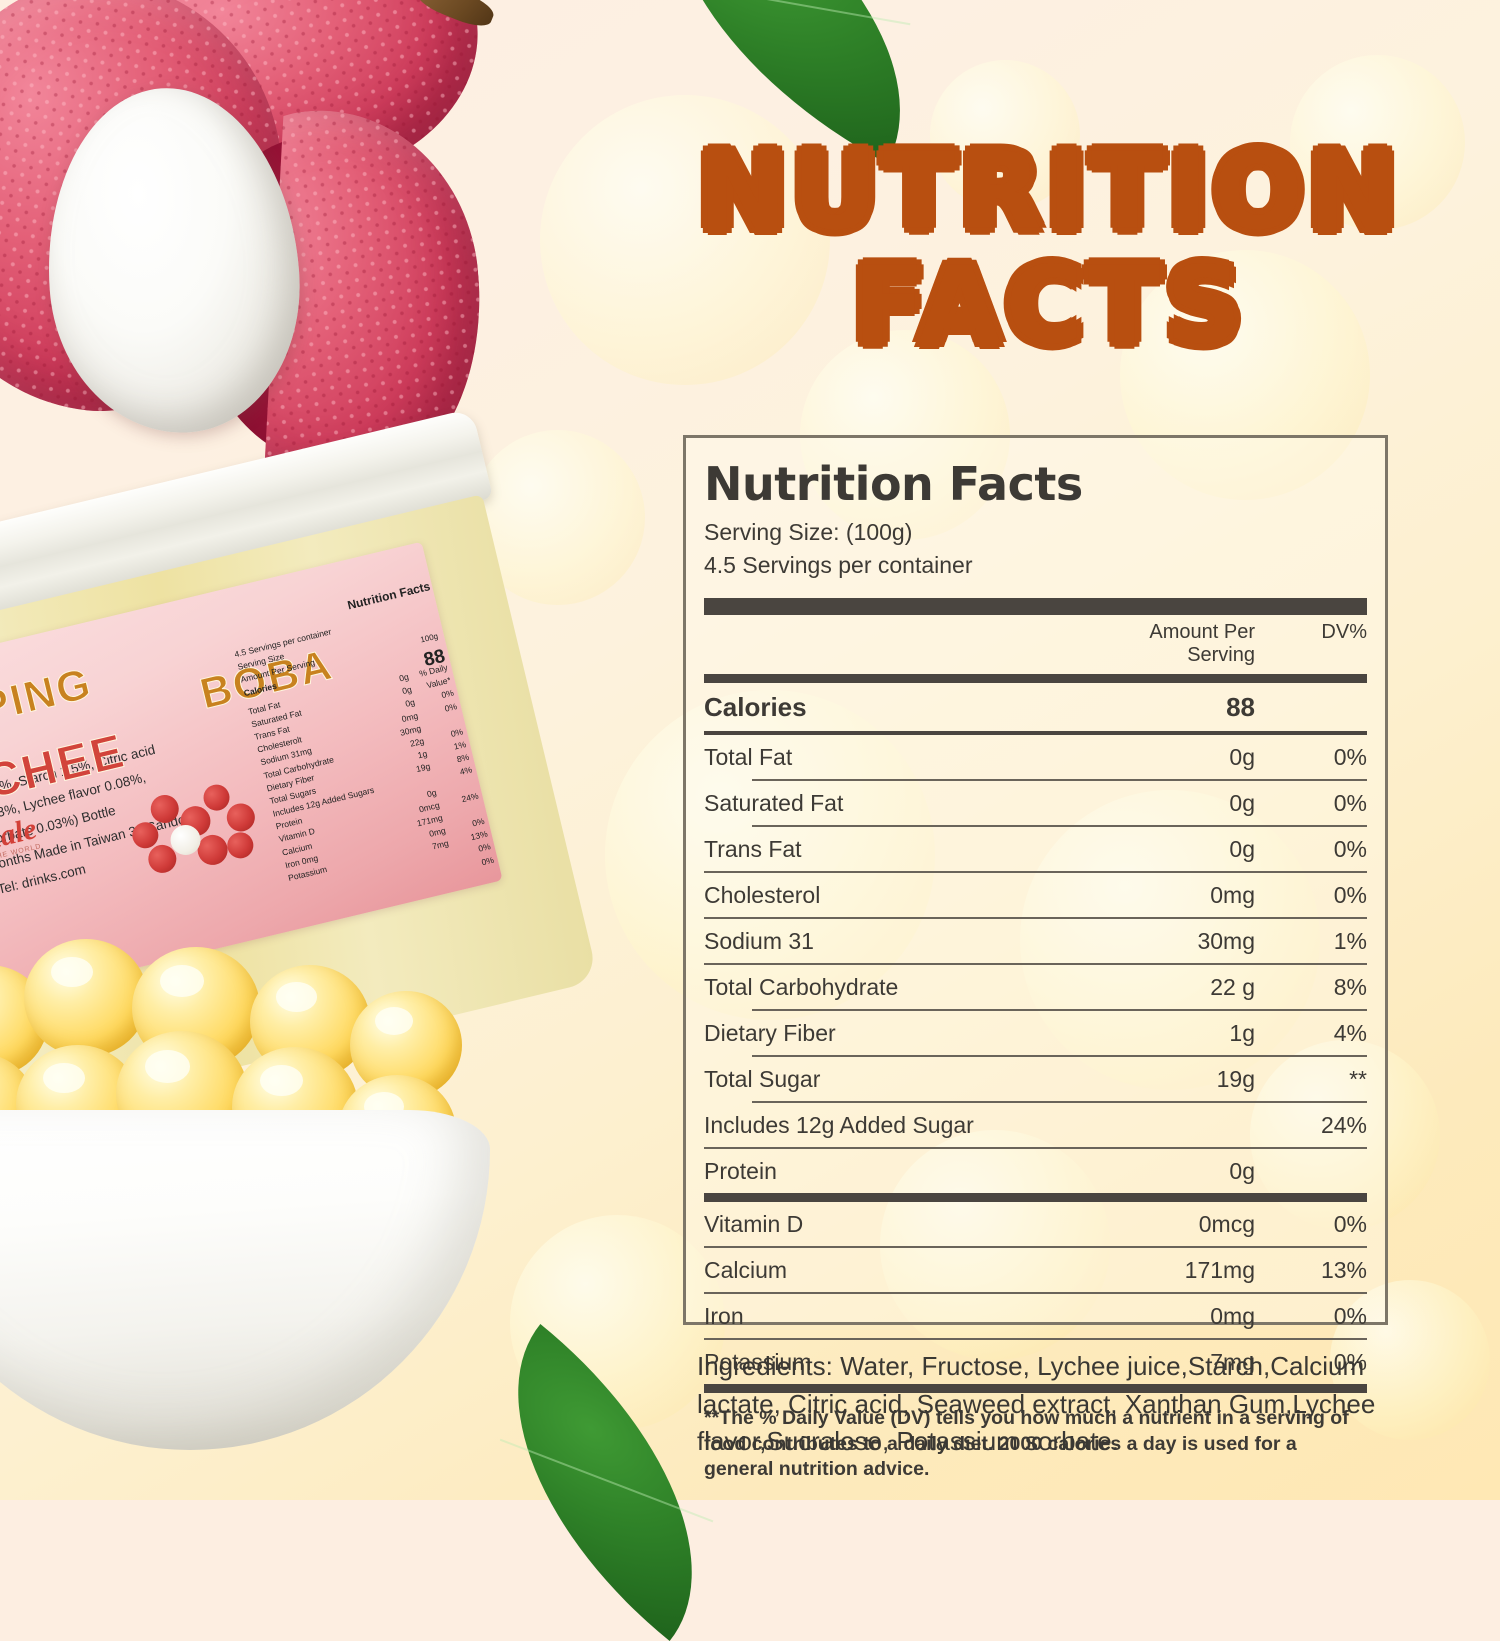 This screenshot has height=1641, width=1500. What do you see at coordinates (755, 706) in the screenshot?
I see `calories-label: Calories` at bounding box center [755, 706].